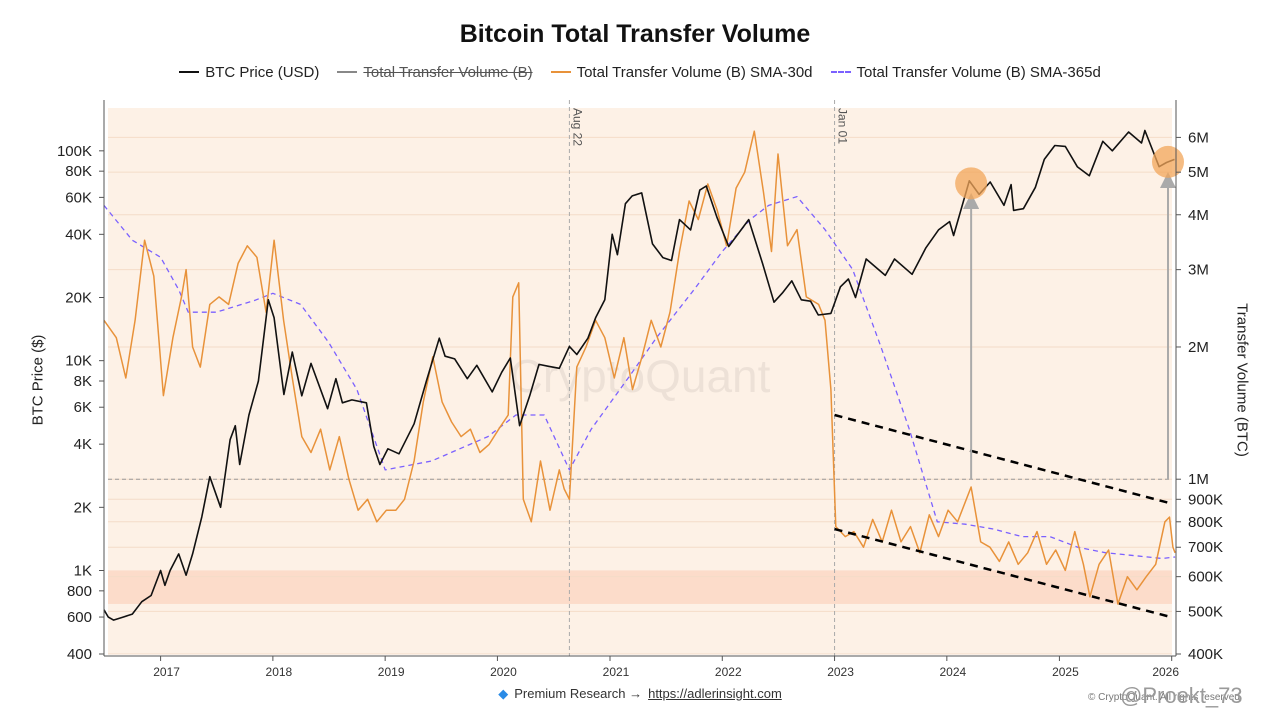 This screenshot has width=1280, height=720. I want to click on right-tick-label-1: 500K, so click(1205, 611).